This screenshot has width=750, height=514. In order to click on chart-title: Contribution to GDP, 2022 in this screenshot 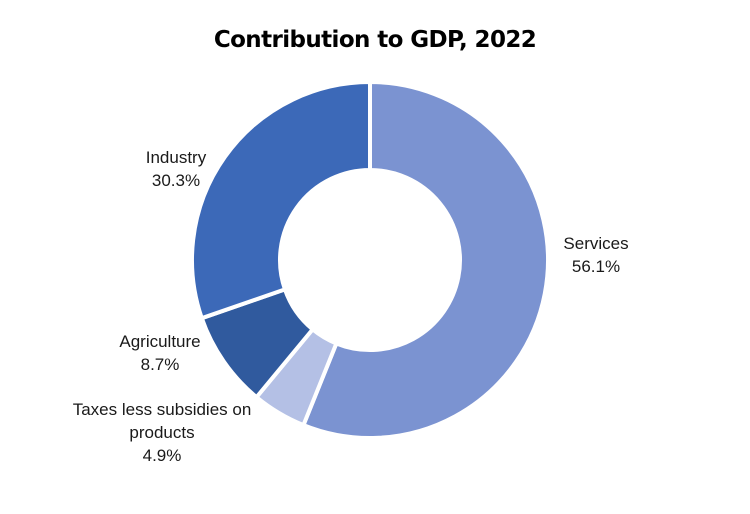, I will do `click(375, 40)`.